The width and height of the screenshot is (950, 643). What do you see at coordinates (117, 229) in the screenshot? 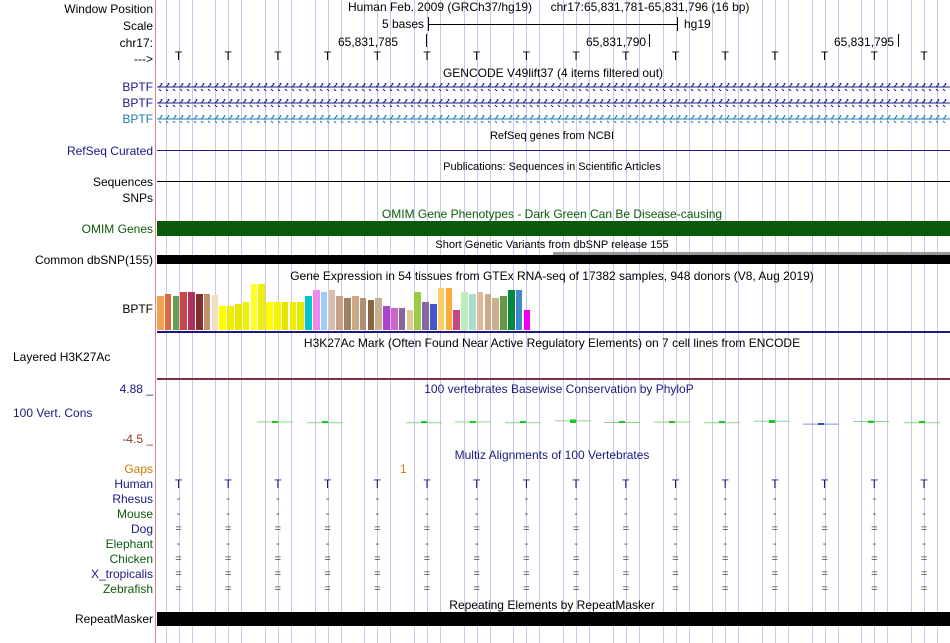
I see `omim-track-label: OMIM Genes` at bounding box center [117, 229].